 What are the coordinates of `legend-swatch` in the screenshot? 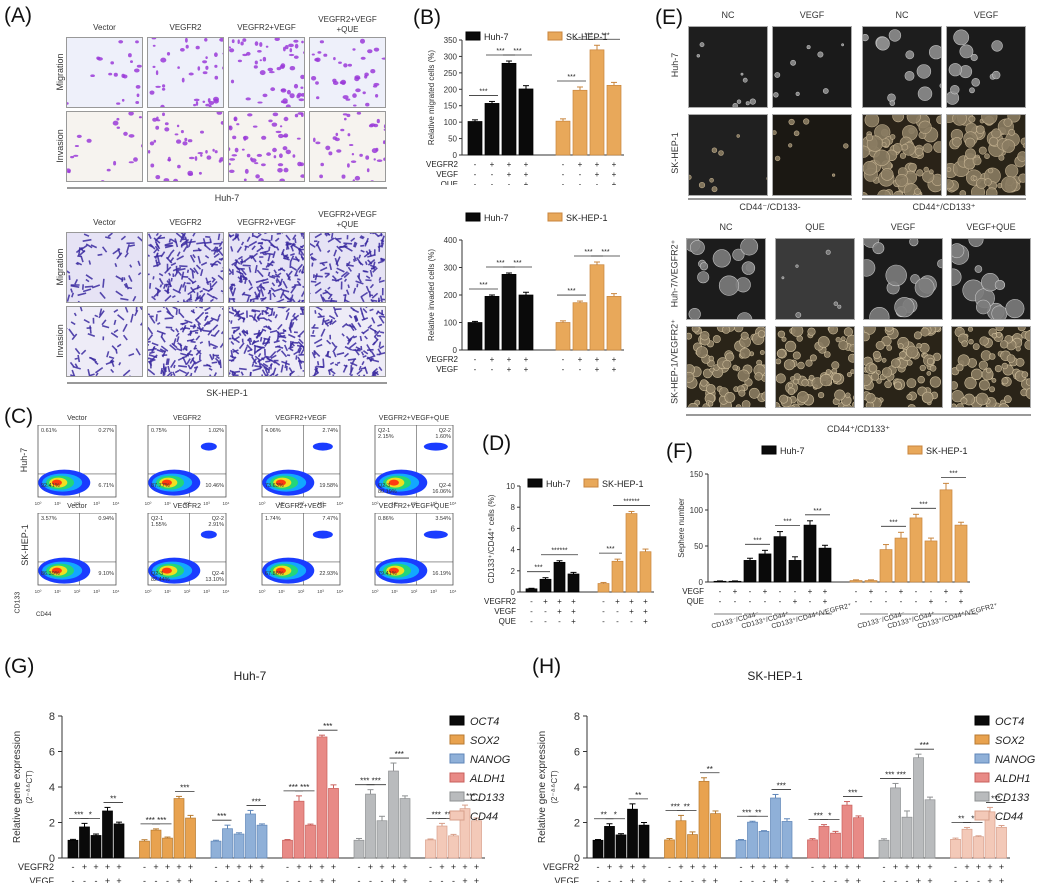 It's located at (982, 720).